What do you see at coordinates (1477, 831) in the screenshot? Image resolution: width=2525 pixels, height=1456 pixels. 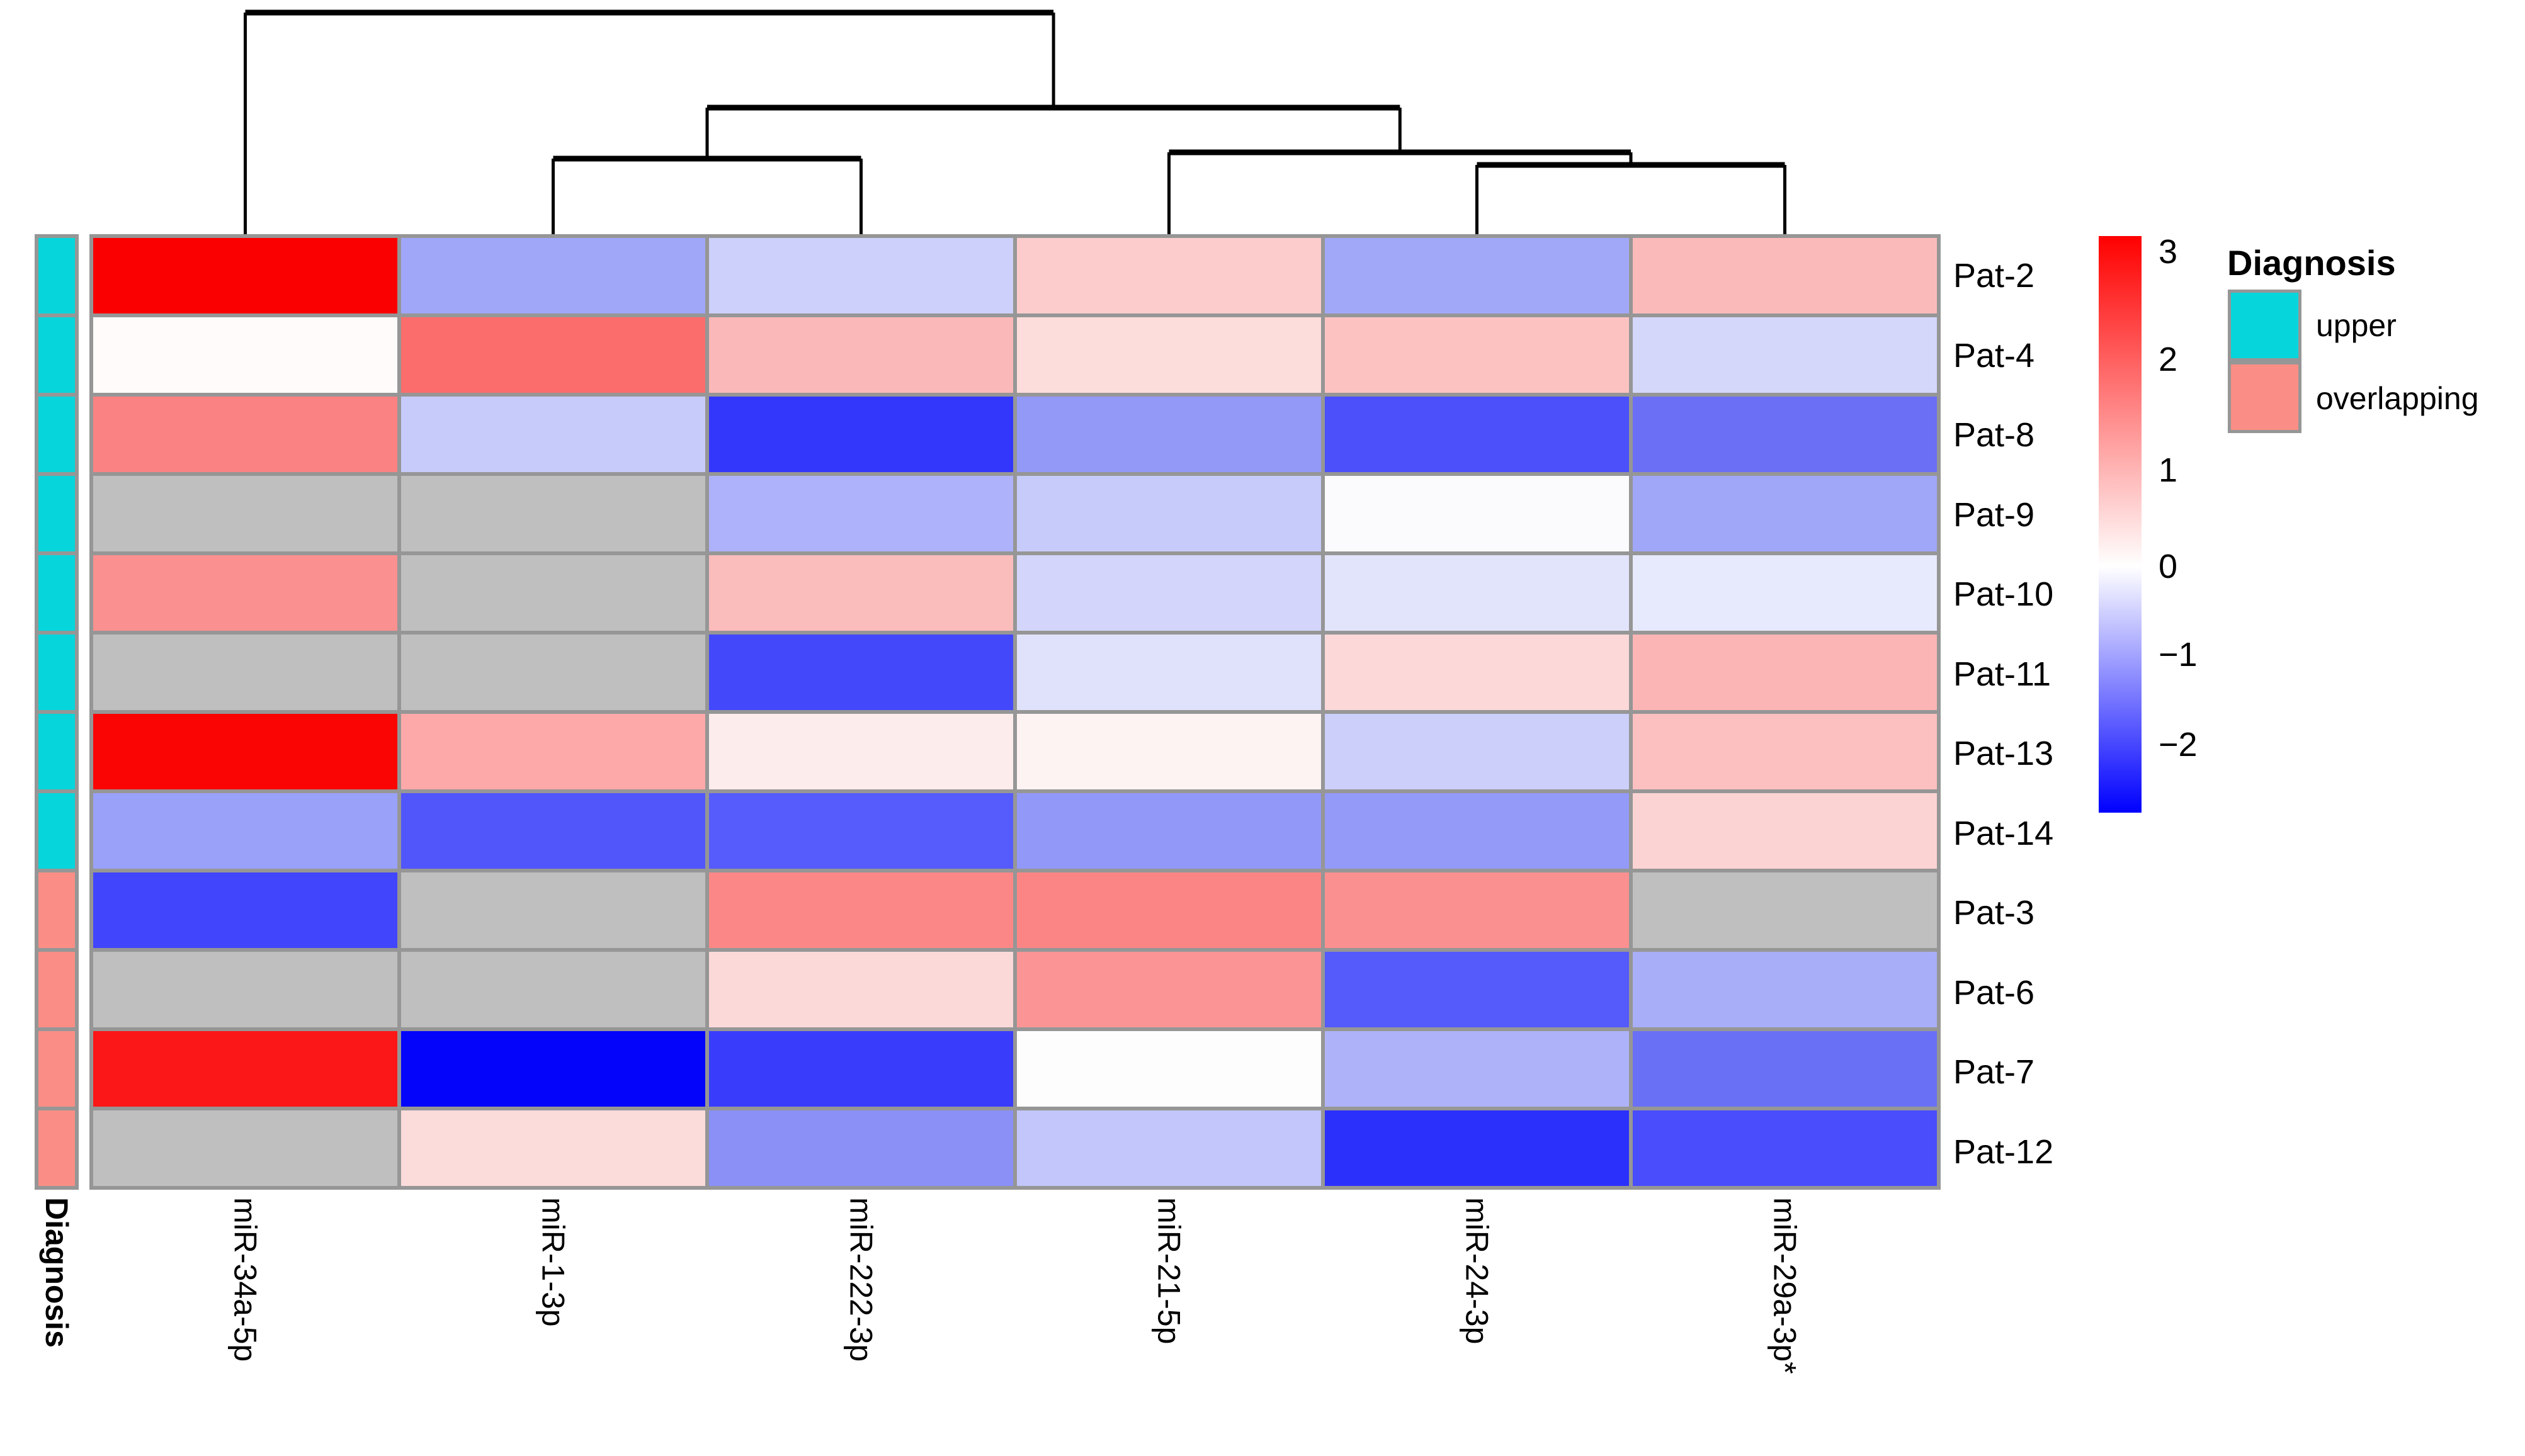 I see `heatmap-cell-Pat-14-miR-24-3p` at bounding box center [1477, 831].